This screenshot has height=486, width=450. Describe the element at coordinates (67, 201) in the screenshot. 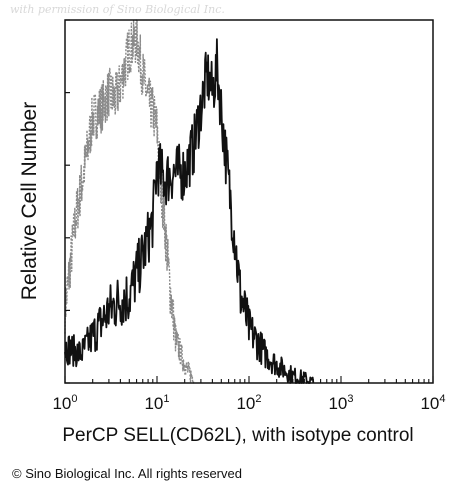

I see `y-axis-ticks` at that location.